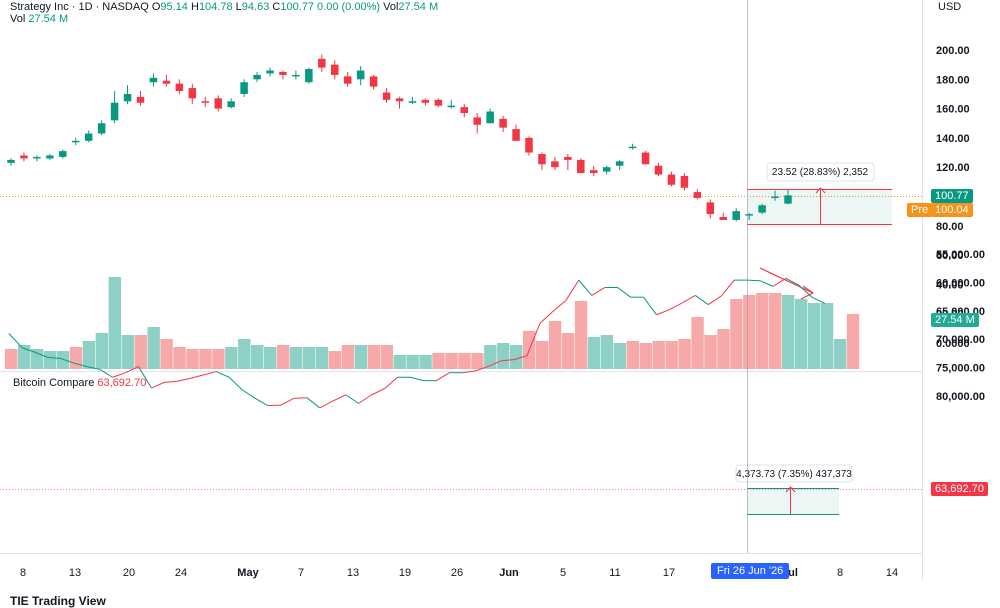 The width and height of the screenshot is (1000, 608). What do you see at coordinates (614, 573) in the screenshot?
I see `time-tick-label: 11` at bounding box center [614, 573].